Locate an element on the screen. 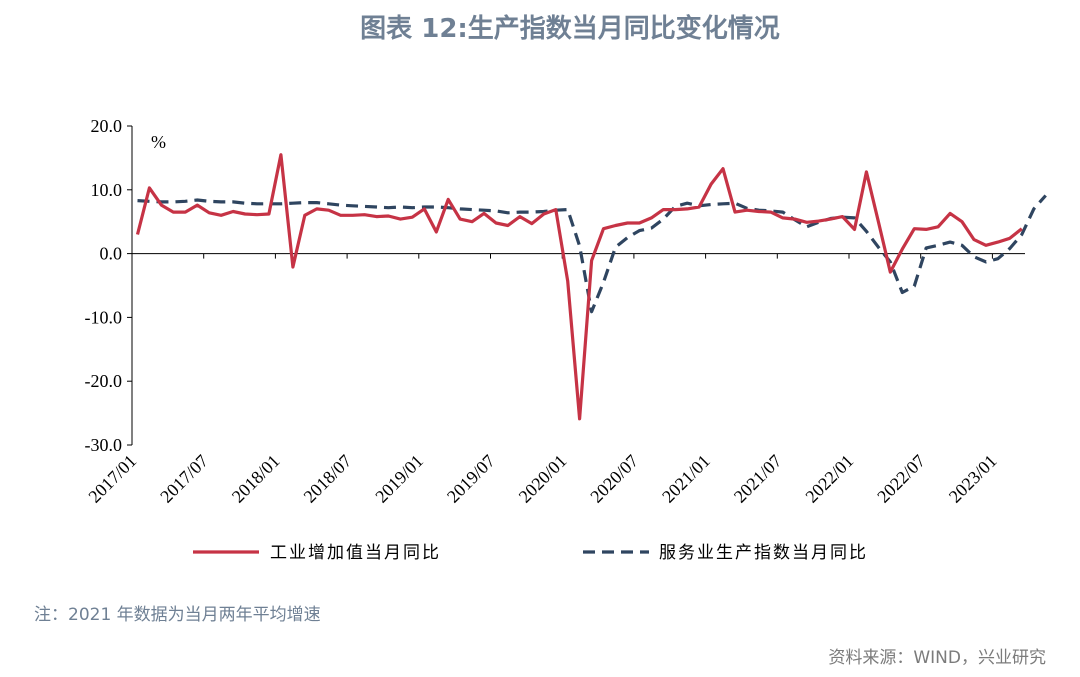  x-tick-label: 2022/01 is located at coordinates (829, 479).